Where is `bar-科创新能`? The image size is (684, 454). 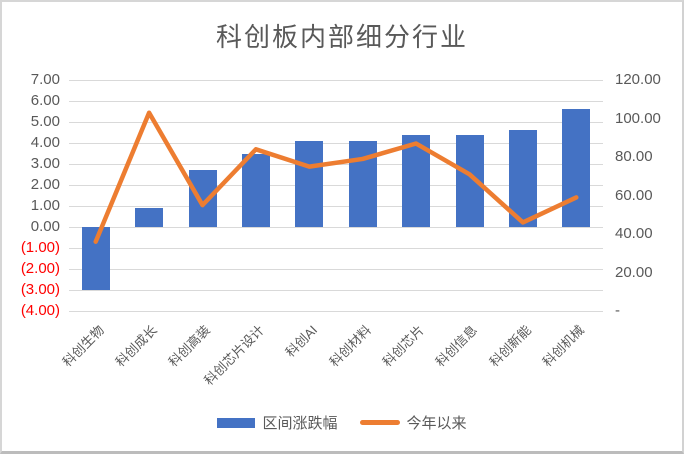
bar-科创新能 is located at coordinates (522, 178).